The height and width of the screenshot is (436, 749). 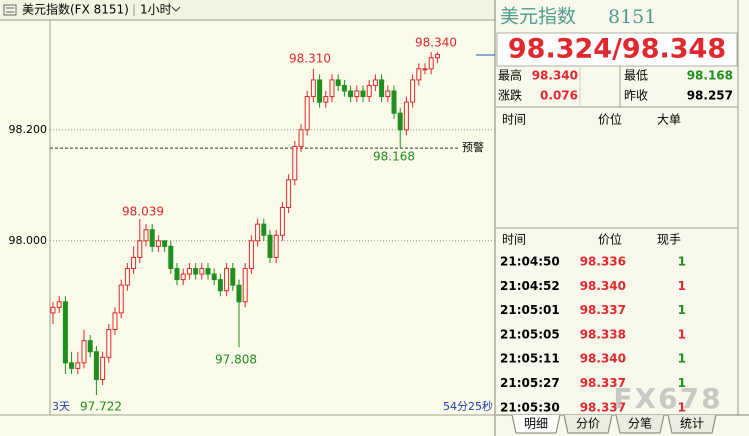 I want to click on y-tick-label: 98.000, so click(x=28, y=240).